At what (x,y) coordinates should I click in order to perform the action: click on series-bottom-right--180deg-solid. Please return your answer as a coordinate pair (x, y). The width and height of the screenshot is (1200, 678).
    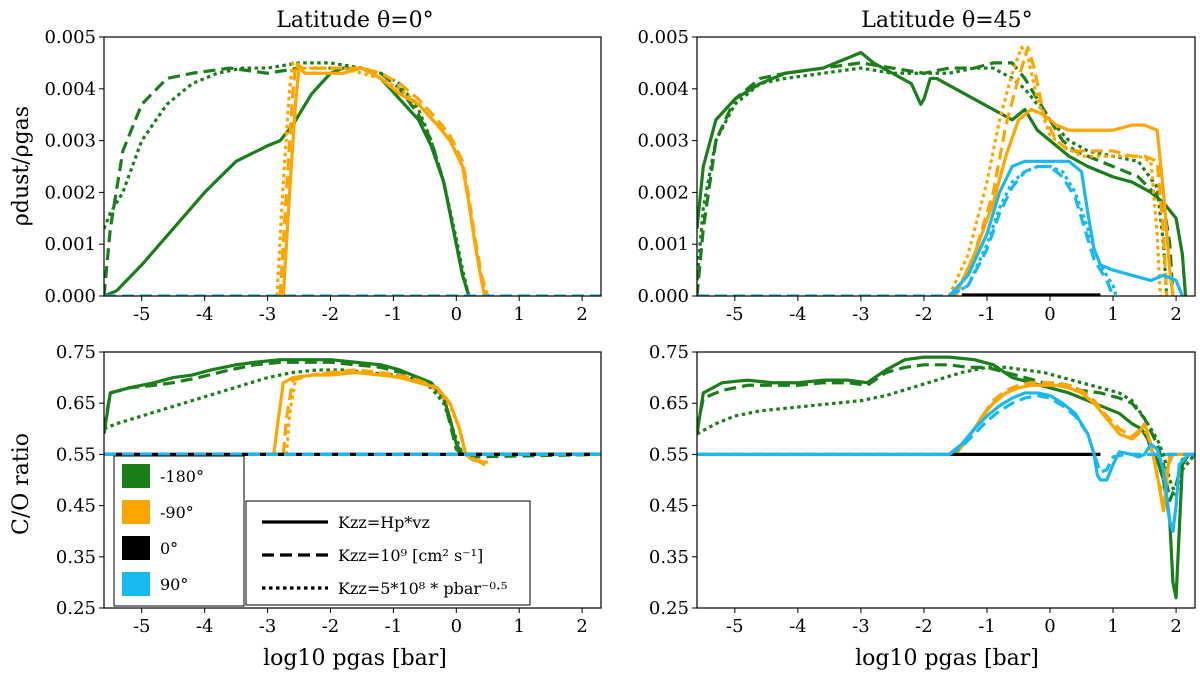
    Looking at the image, I should click on (946, 477).